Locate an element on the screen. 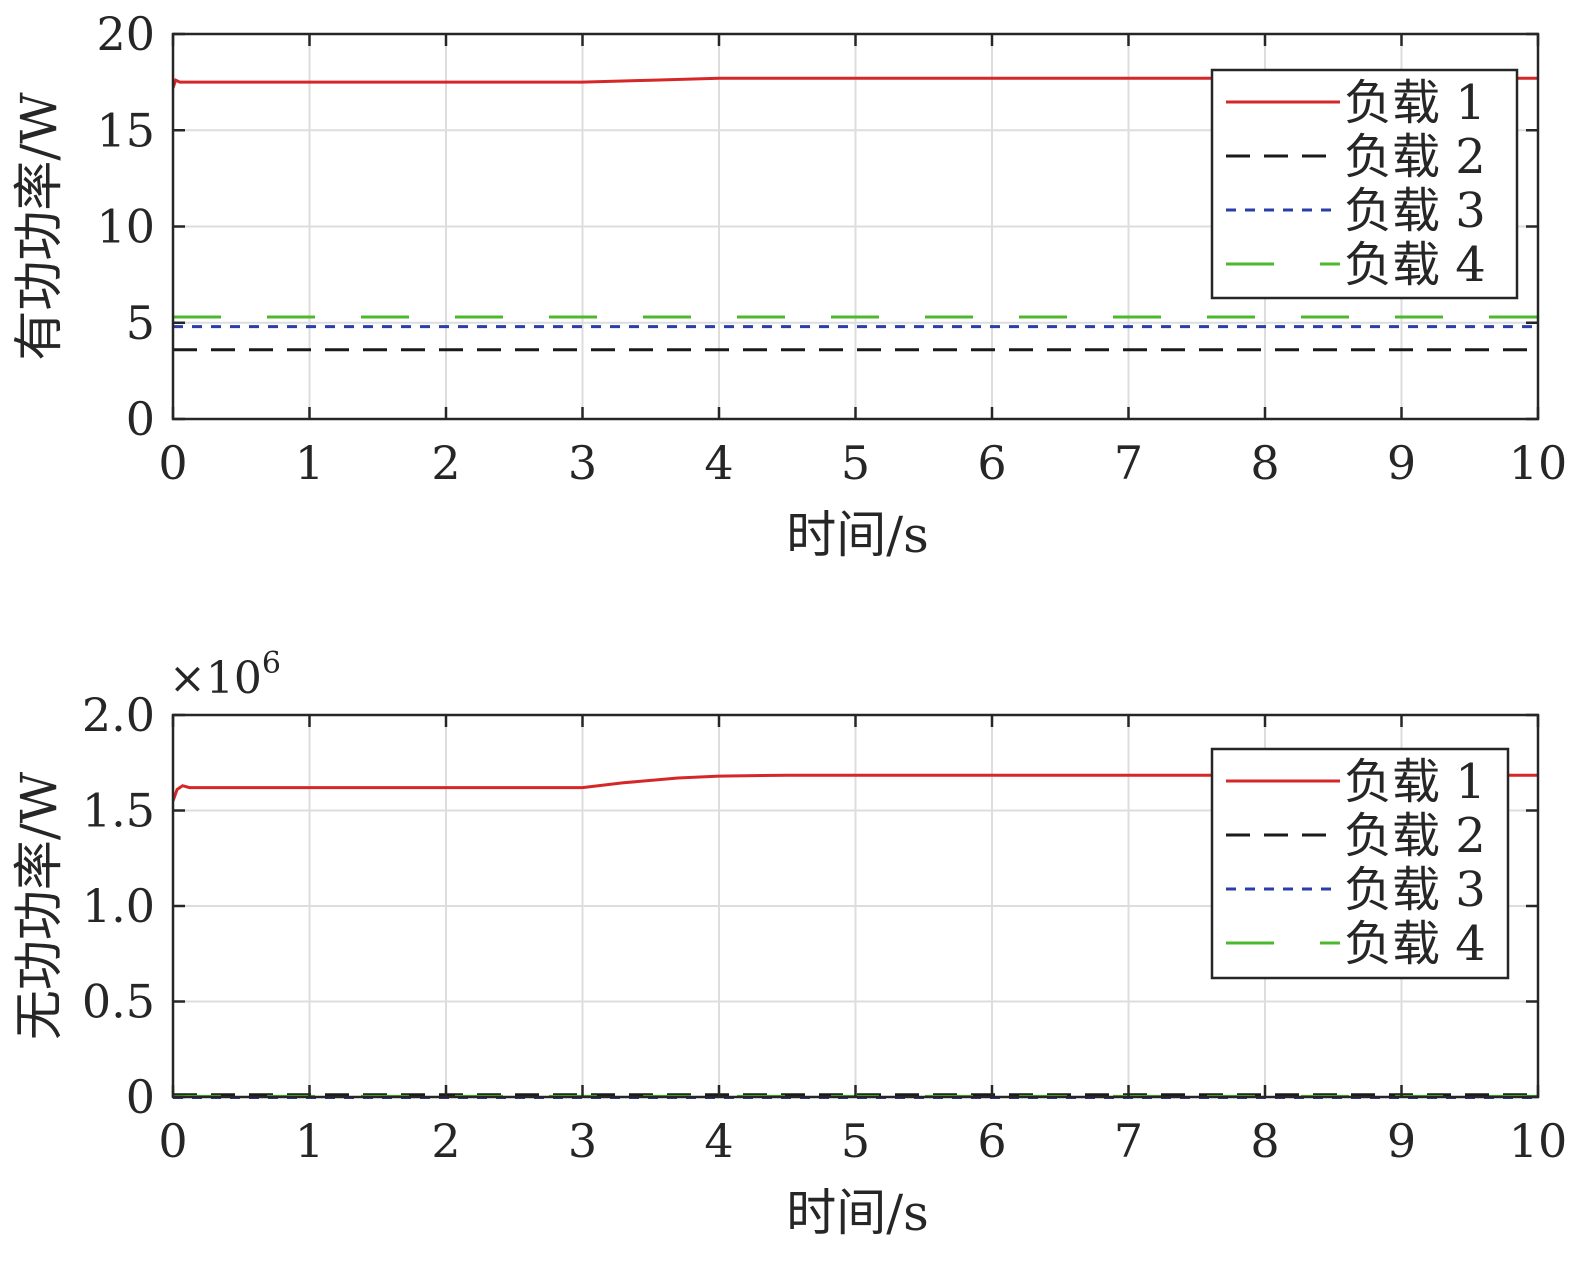 Image resolution: width=1575 pixels, height=1264 pixels. y-tick-label: 15 is located at coordinates (125, 130).